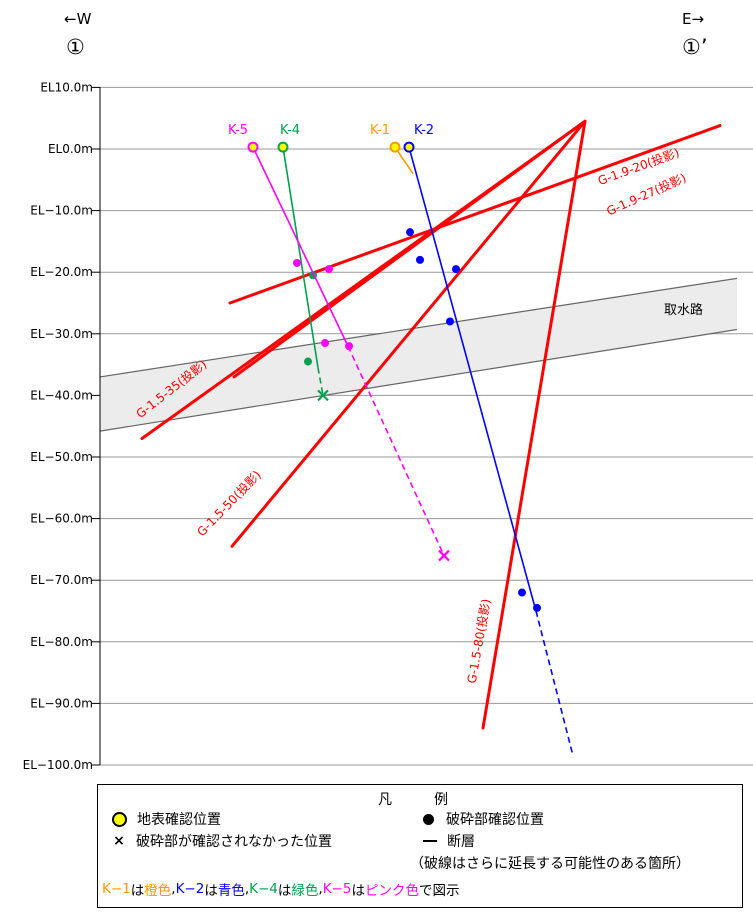 Image resolution: width=753 pixels, height=916 pixels. Describe the element at coordinates (61, 642) in the screenshot. I see `elevation-tick-label: EL−80.0m` at that location.